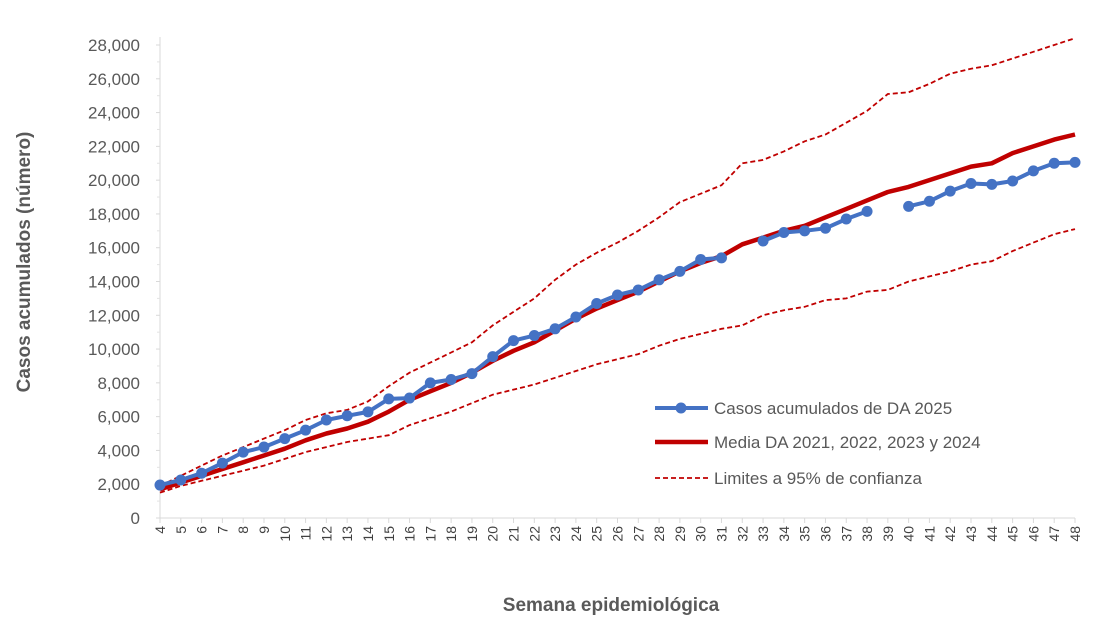 Image resolution: width=1103 pixels, height=628 pixels. I want to click on y-tick-label: 16,000, so click(114, 248).